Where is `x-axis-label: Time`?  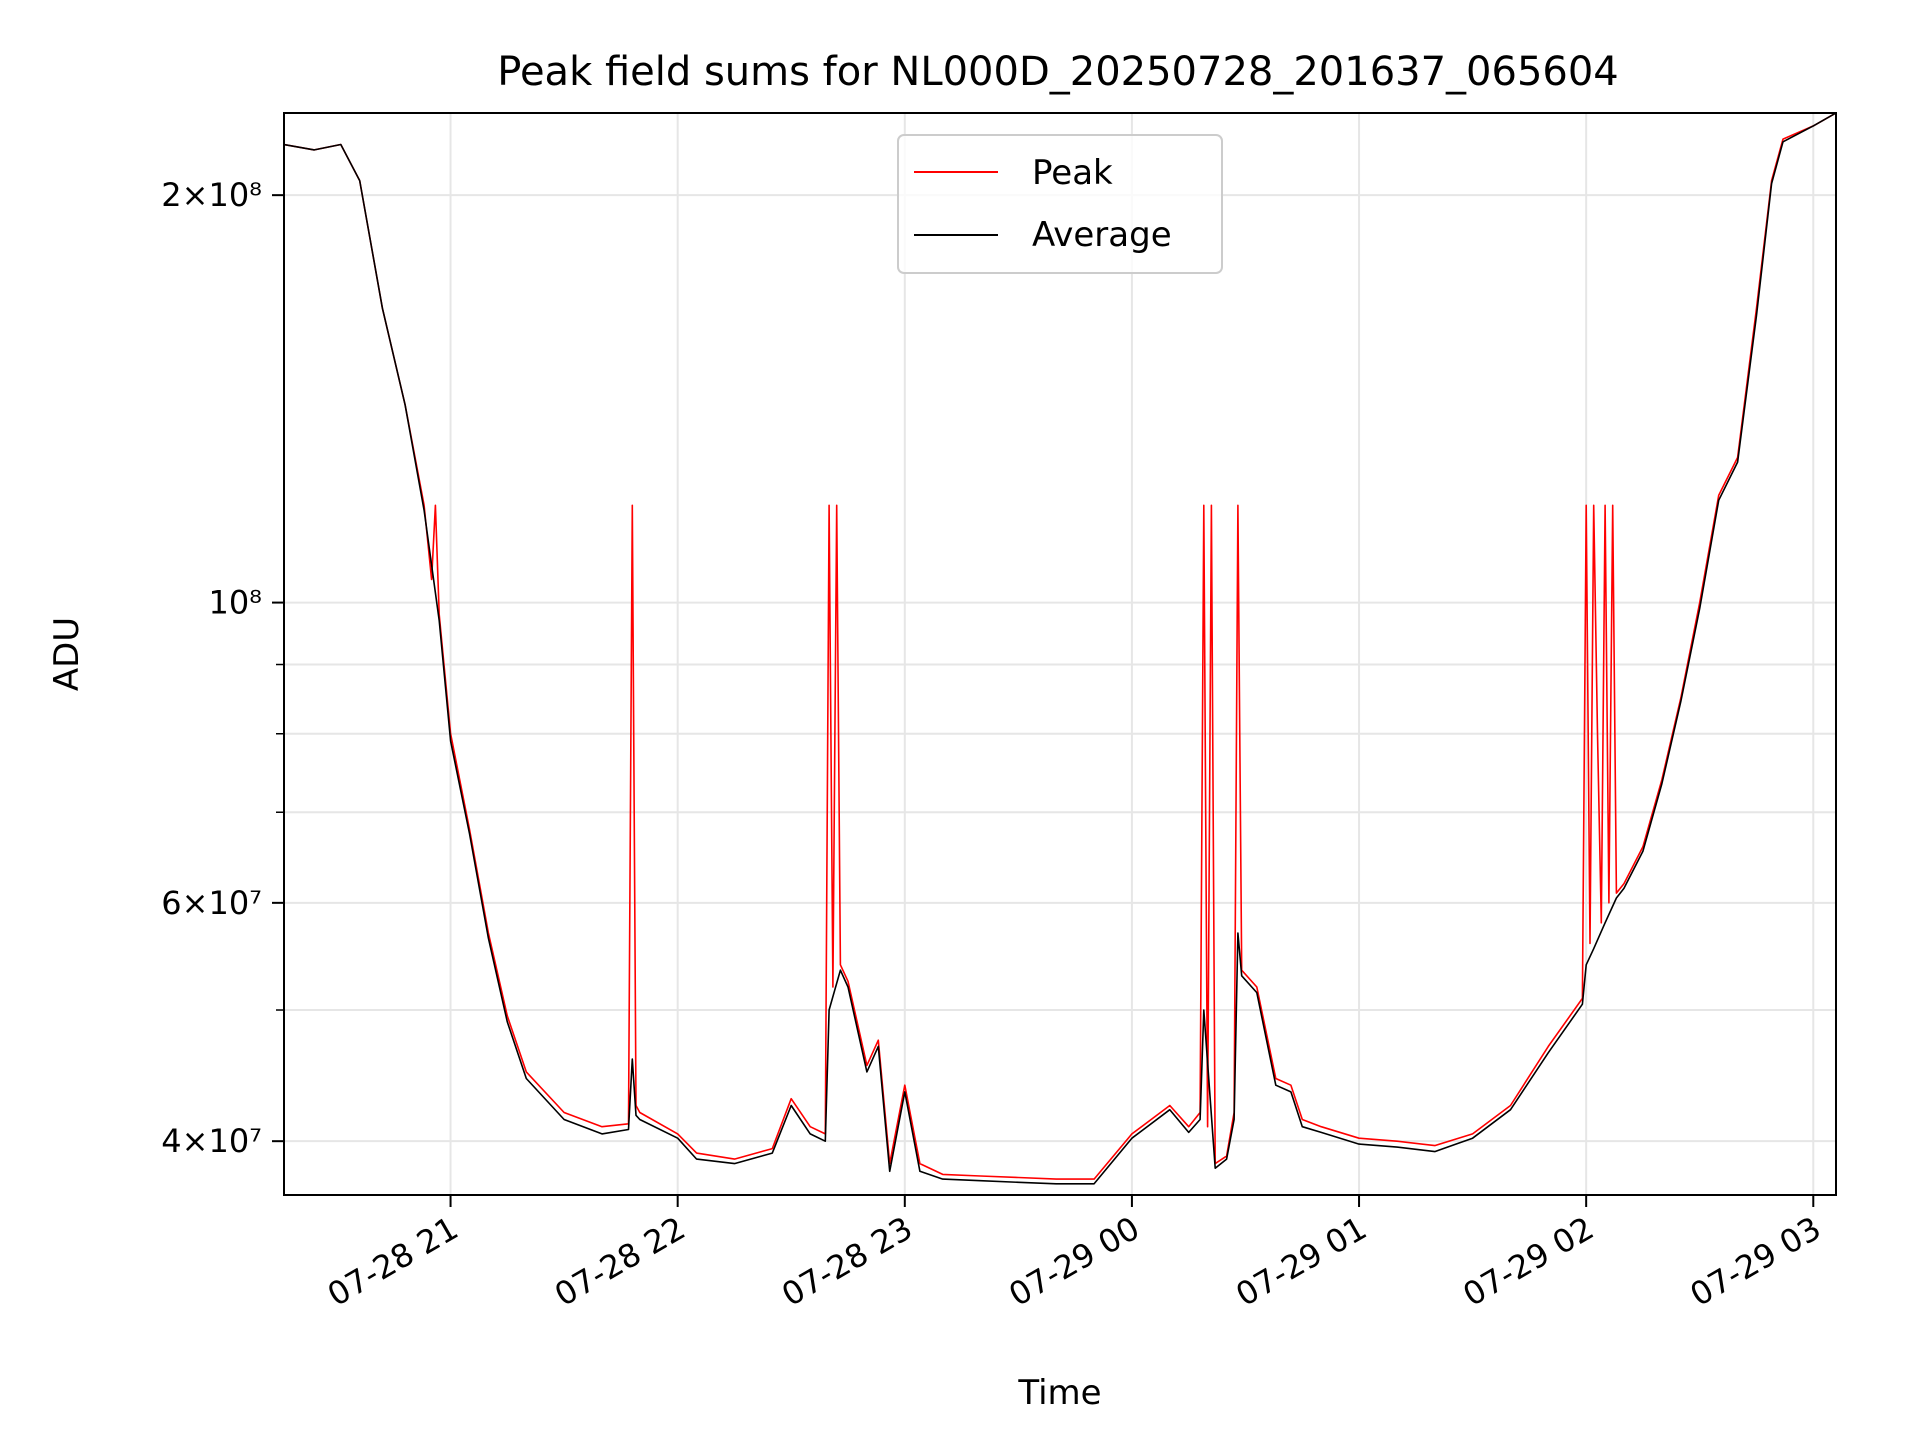
x-axis-label: Time is located at coordinates (1059, 1393).